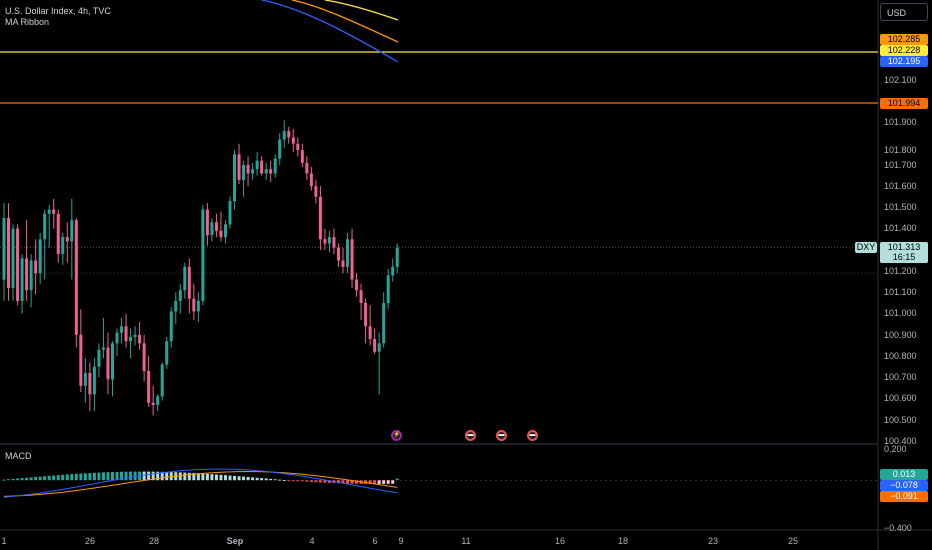  Describe the element at coordinates (396, 435) in the screenshot. I see `lightning-icon: ⚡` at that location.